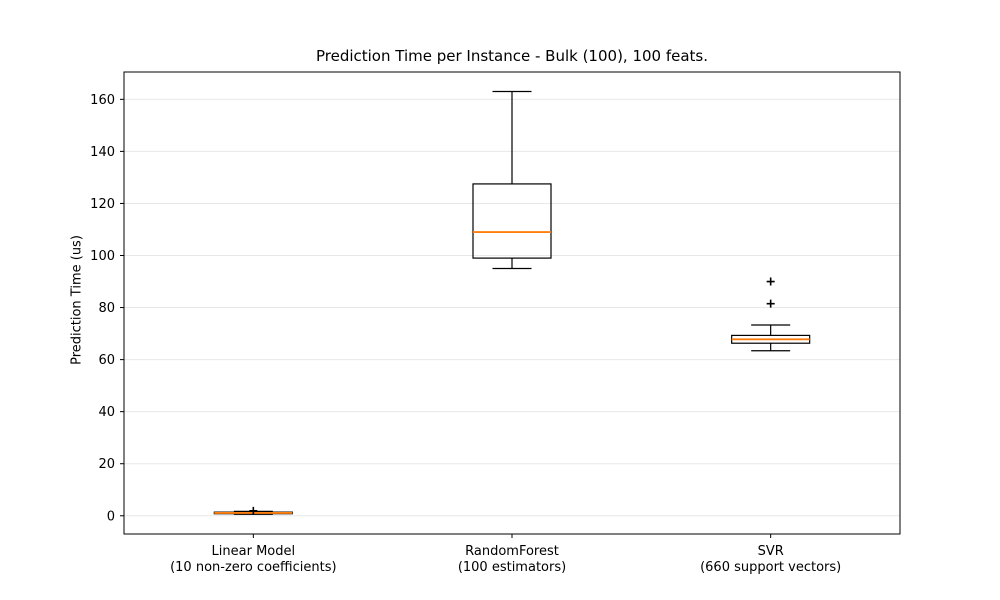 Image resolution: width=1000 pixels, height=600 pixels. Describe the element at coordinates (77, 300) in the screenshot. I see `y-axis-label: Prediction Time (us)` at that location.